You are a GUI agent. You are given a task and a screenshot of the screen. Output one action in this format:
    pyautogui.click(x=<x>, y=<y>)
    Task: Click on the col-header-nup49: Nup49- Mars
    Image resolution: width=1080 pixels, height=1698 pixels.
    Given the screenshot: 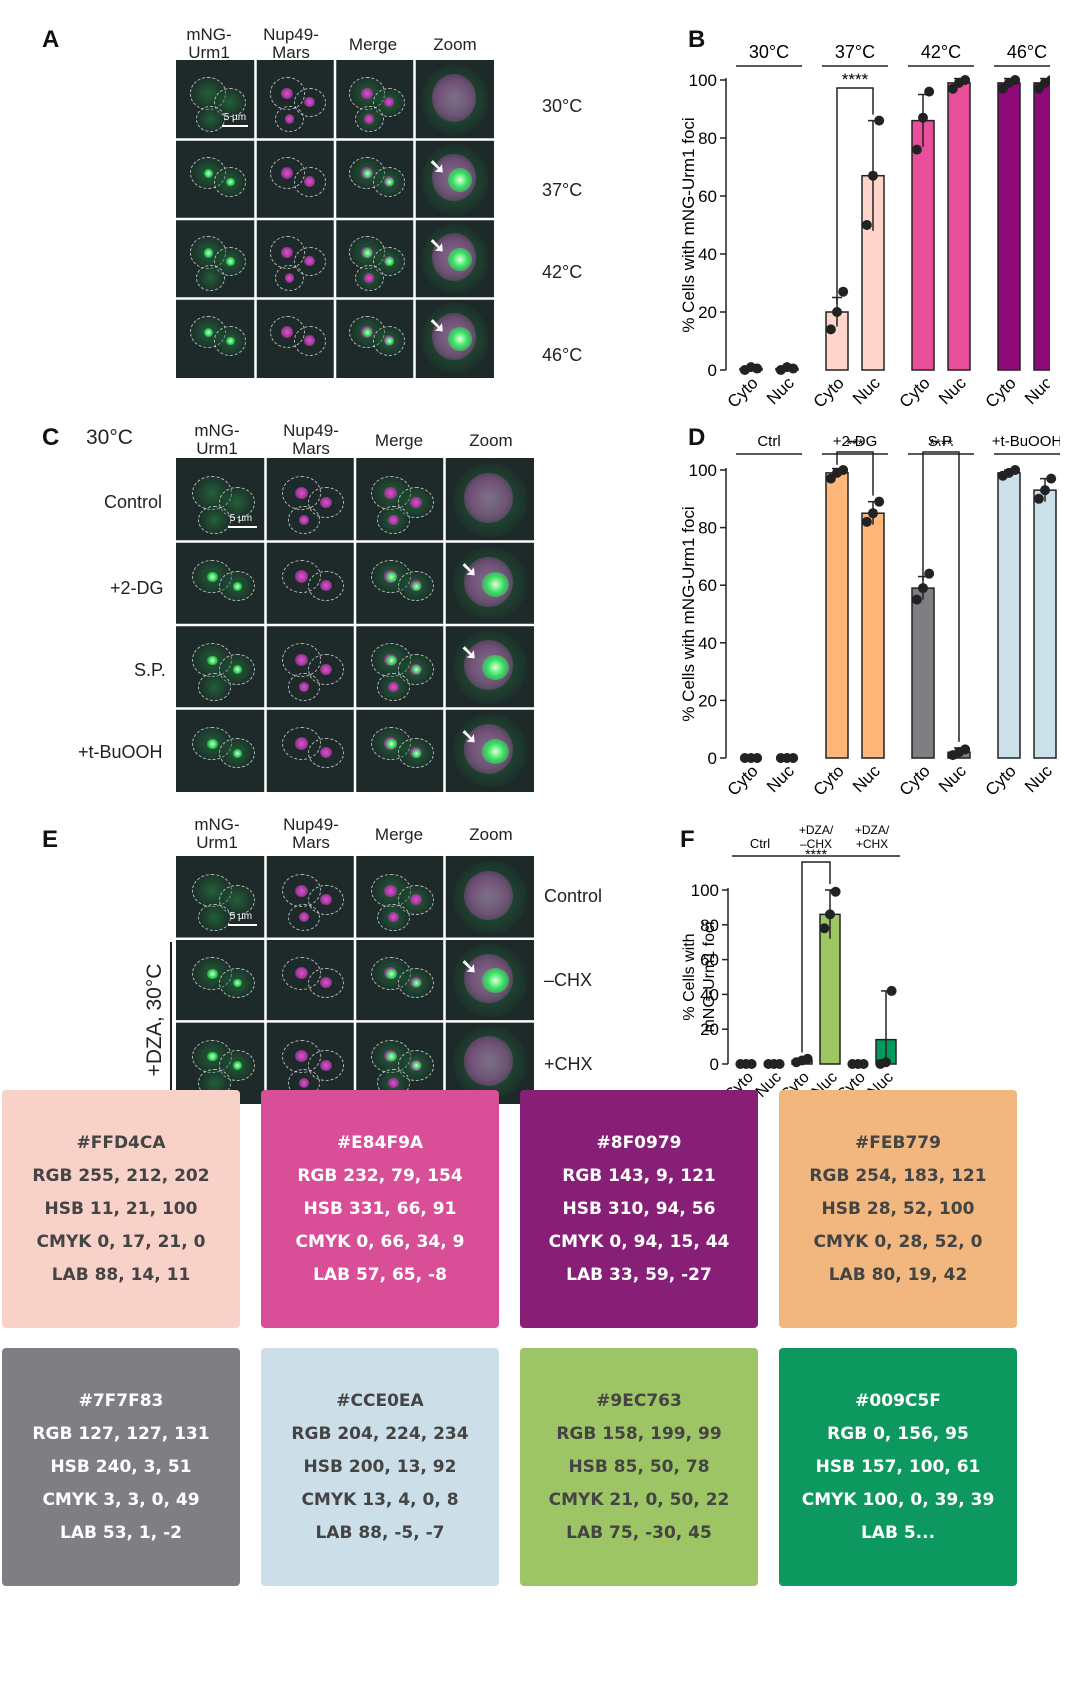 What is the action you would take?
    pyautogui.click(x=311, y=439)
    